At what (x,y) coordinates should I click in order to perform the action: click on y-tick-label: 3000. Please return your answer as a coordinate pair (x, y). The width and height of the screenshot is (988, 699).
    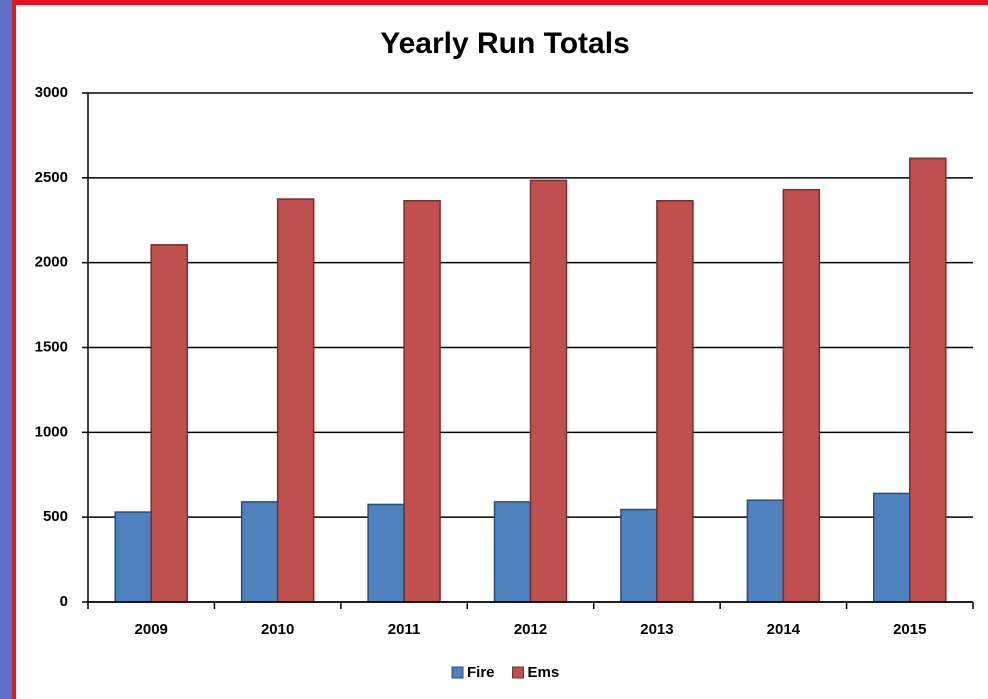
    Looking at the image, I should click on (51, 92).